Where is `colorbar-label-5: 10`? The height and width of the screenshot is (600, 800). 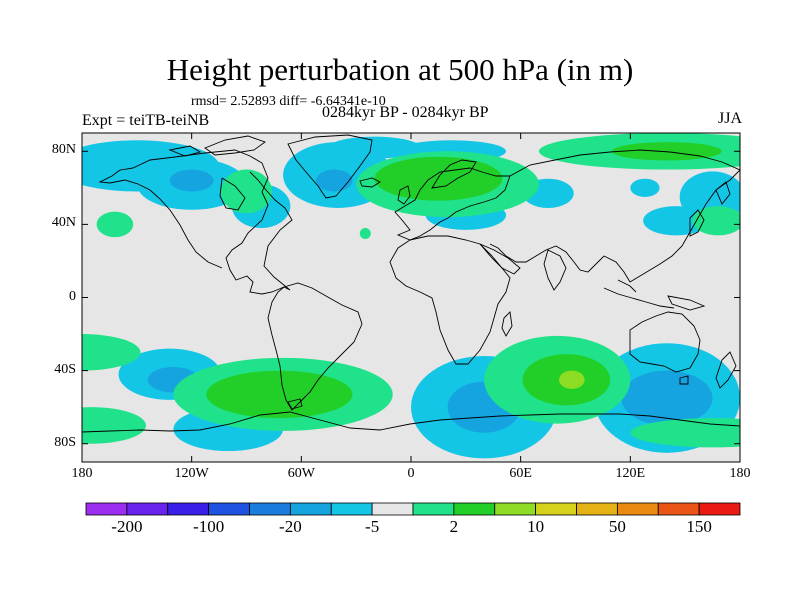
colorbar-label-5: 10 is located at coordinates (536, 526).